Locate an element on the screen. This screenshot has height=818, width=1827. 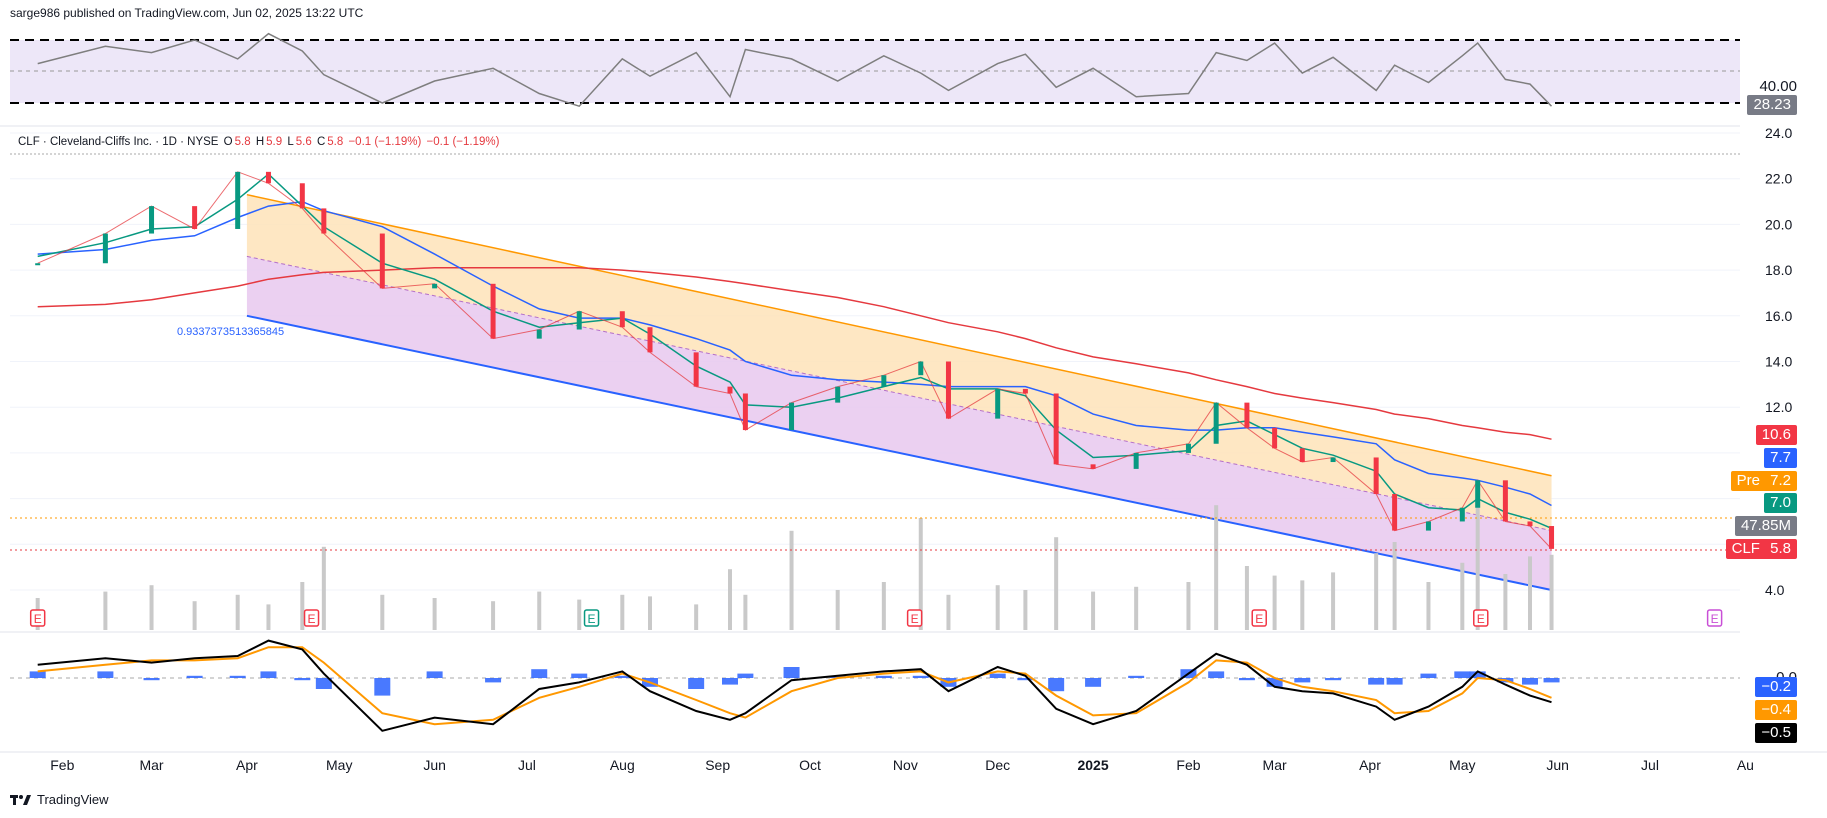
last-price: 5.8 is located at coordinates (1780, 548).